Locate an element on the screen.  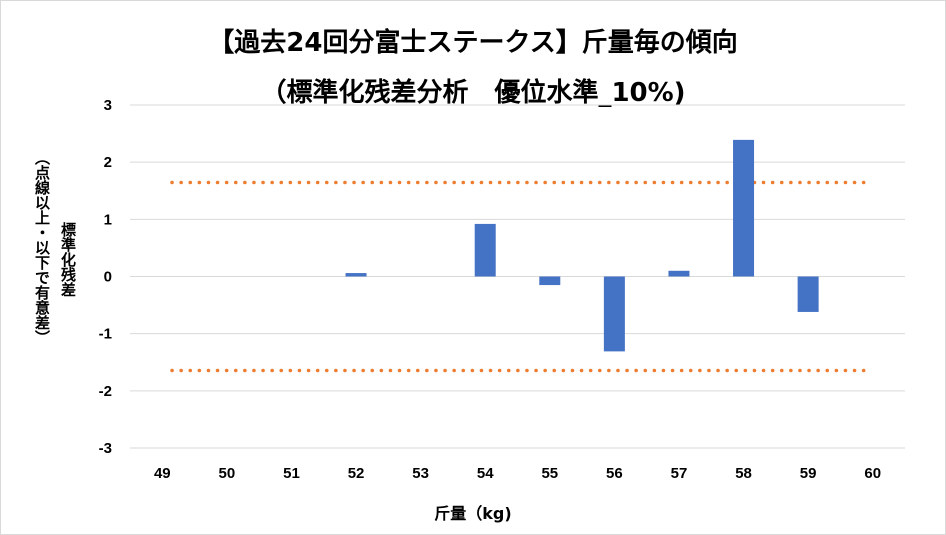
y-tick-label: 1 is located at coordinates (108, 219).